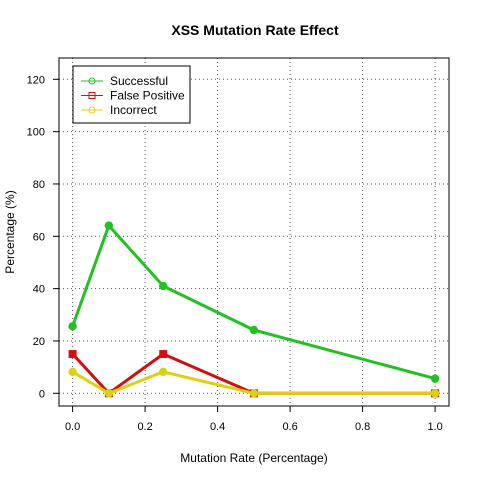 The height and width of the screenshot is (480, 480). What do you see at coordinates (144, 427) in the screenshot?
I see `x-tick-label: 0.2` at bounding box center [144, 427].